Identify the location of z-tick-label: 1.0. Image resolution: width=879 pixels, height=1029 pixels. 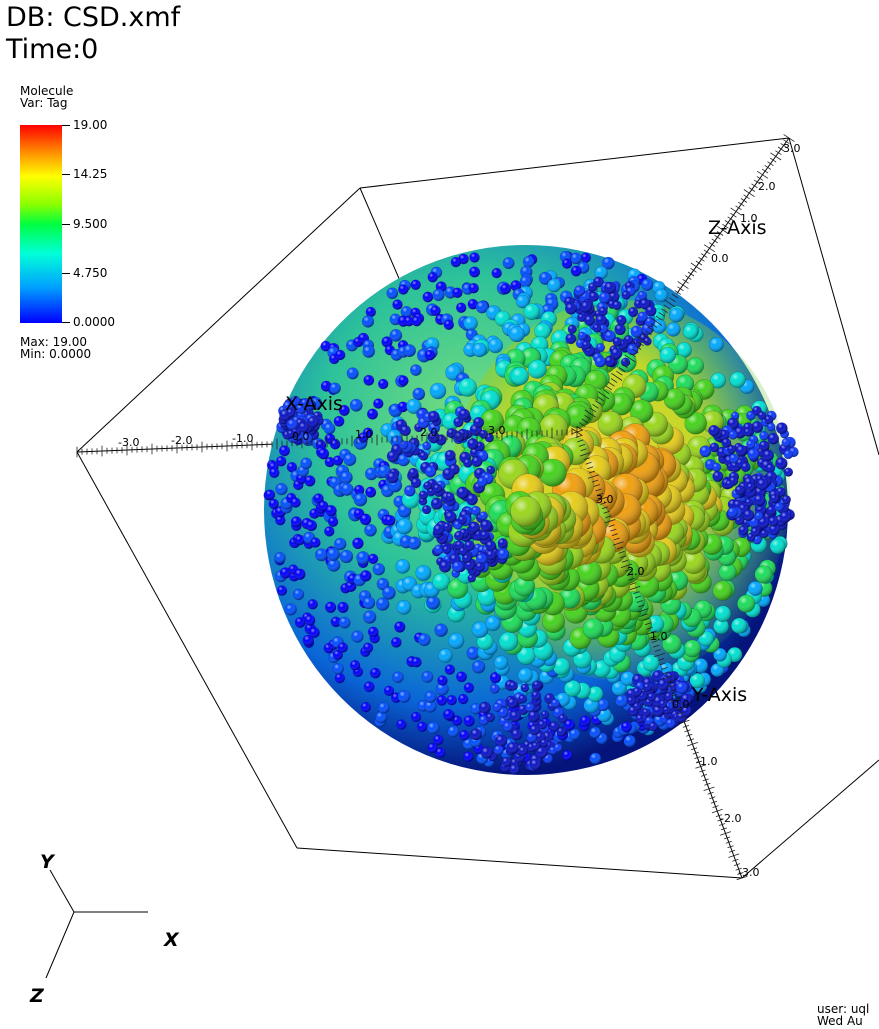
(749, 218).